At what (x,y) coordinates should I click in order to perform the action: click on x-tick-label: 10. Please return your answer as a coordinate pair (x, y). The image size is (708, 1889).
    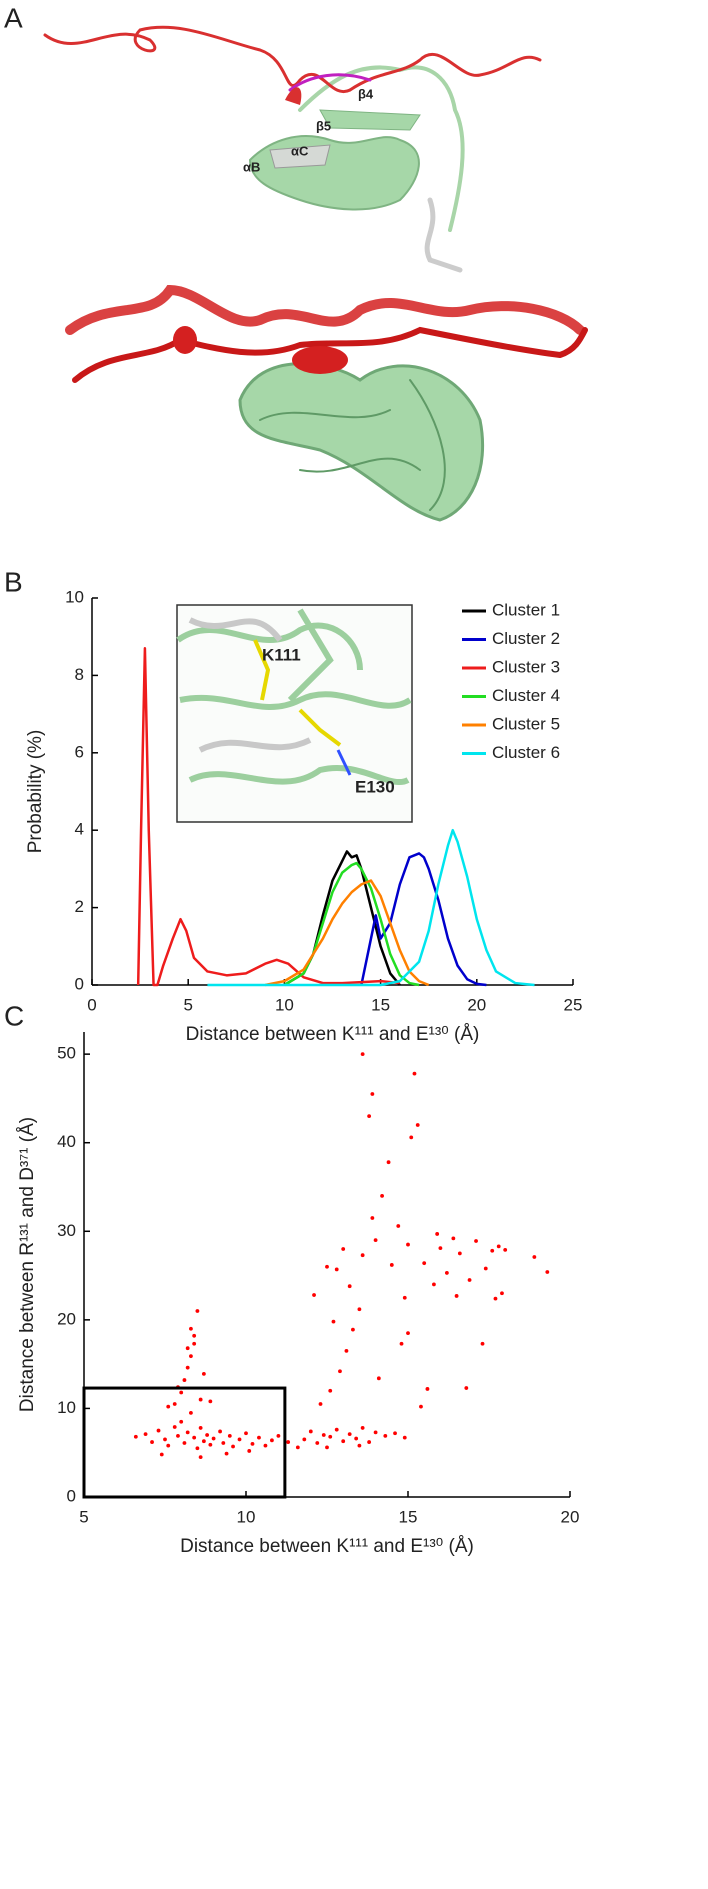
    Looking at the image, I should click on (284, 1004).